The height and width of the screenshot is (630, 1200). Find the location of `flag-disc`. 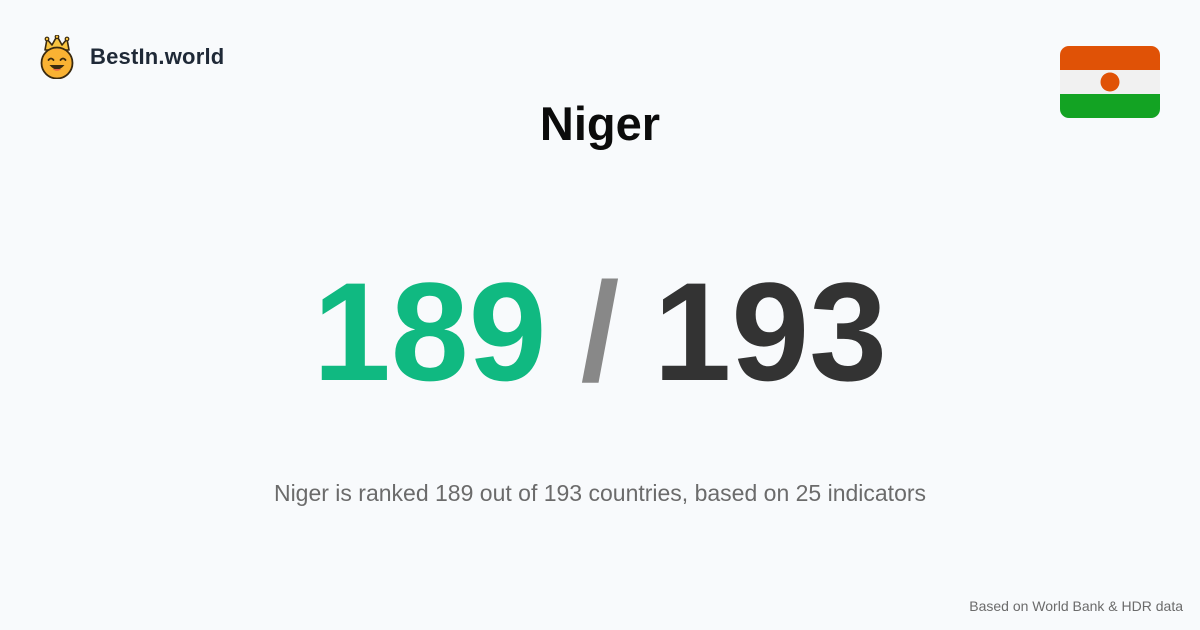

flag-disc is located at coordinates (1110, 82).